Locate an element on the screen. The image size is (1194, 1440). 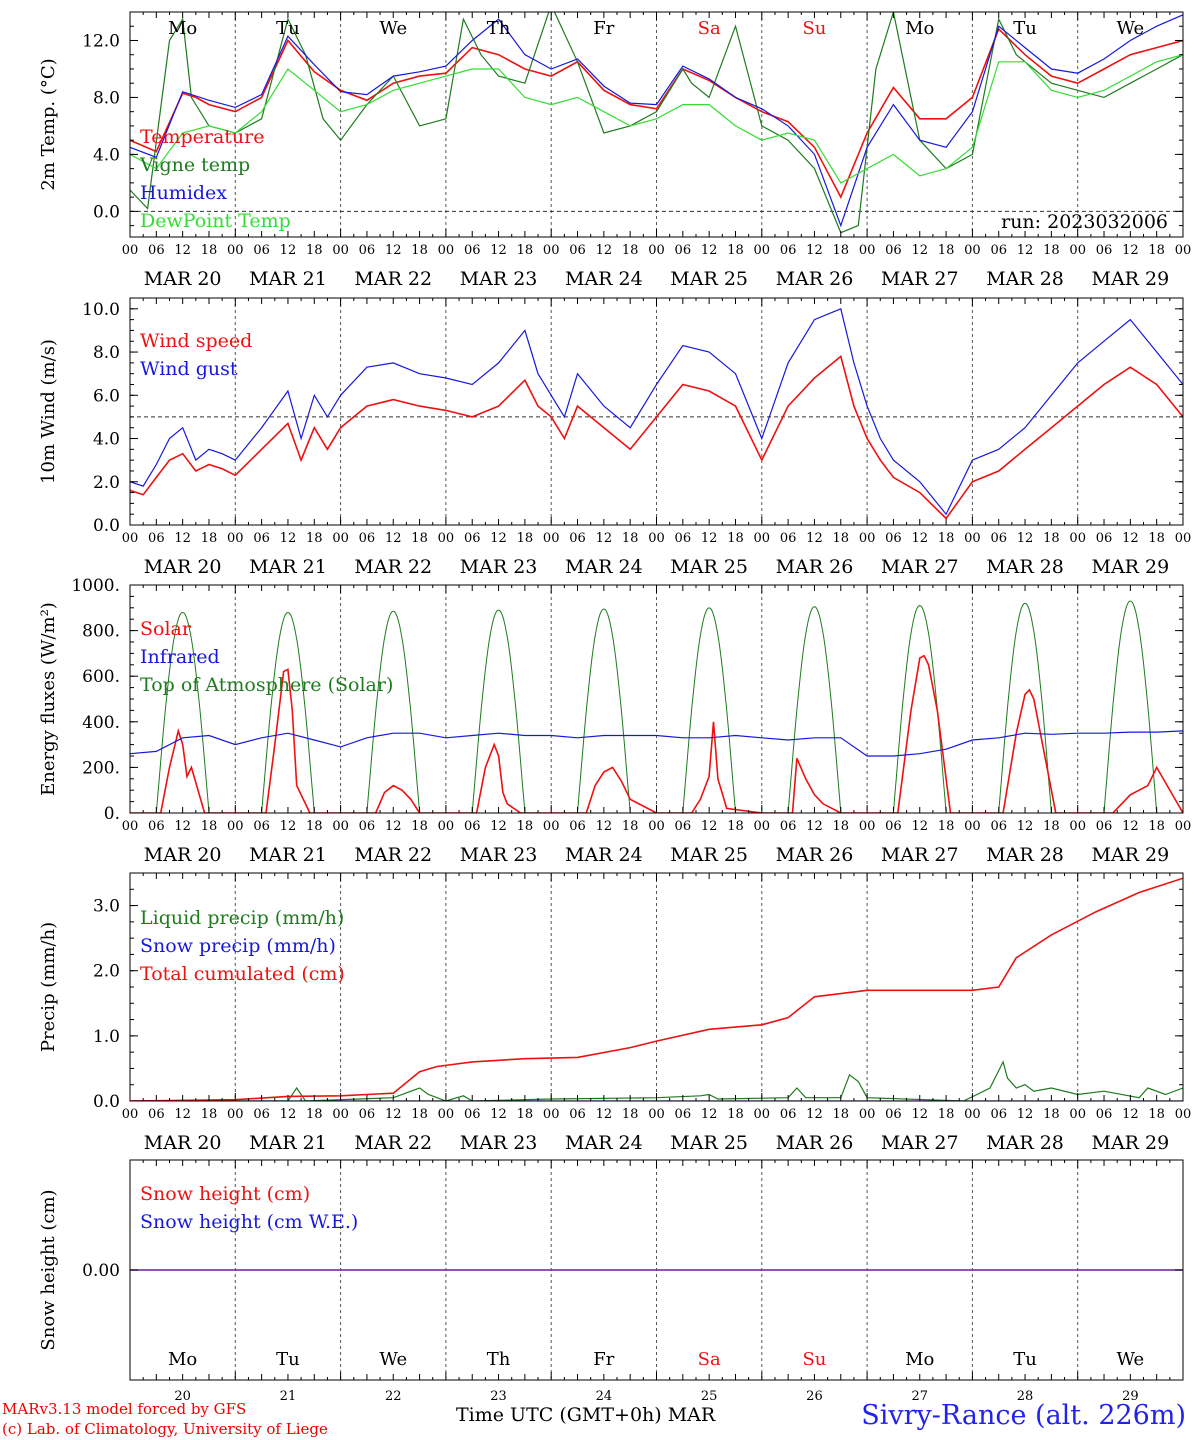
day-number-label: 27 is located at coordinates (919, 1396).